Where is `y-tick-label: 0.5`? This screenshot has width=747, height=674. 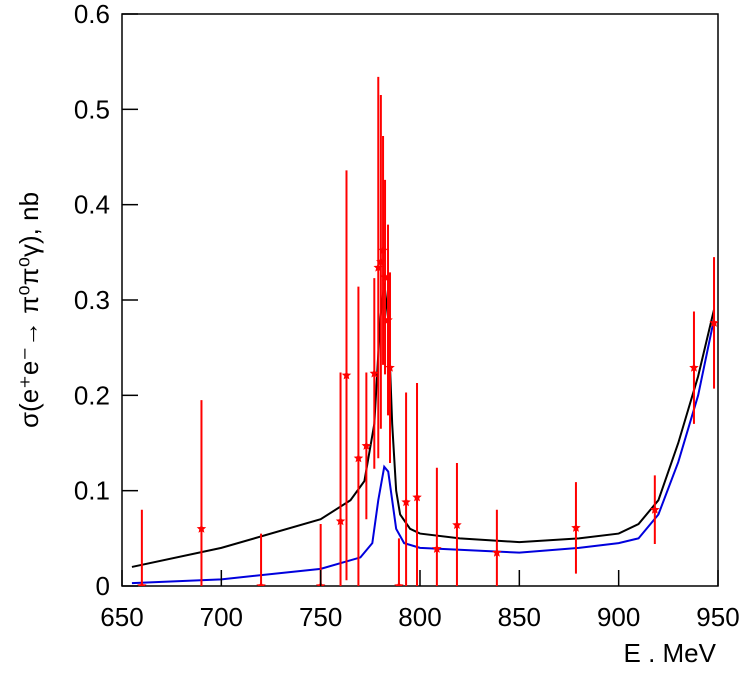
y-tick-label: 0.5 is located at coordinates (92, 109).